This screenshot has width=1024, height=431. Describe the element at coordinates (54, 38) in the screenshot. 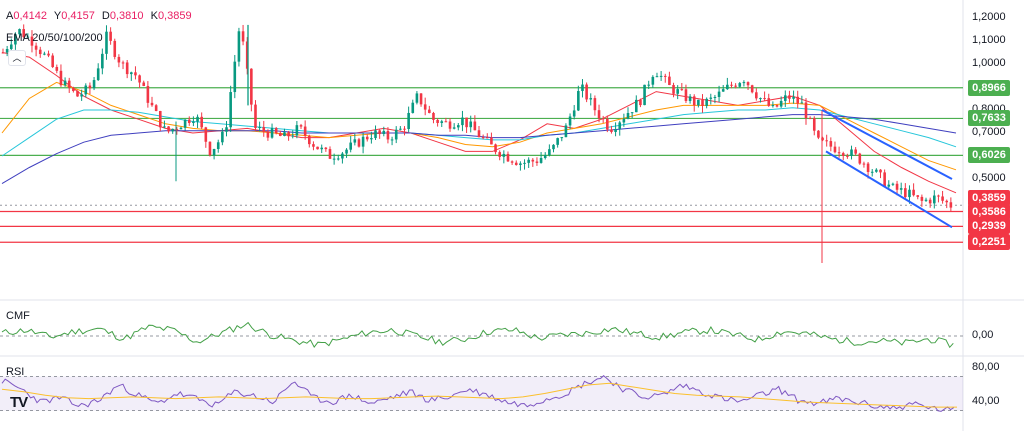

I see `ema-legend: EMA 20/50/100/200` at that location.